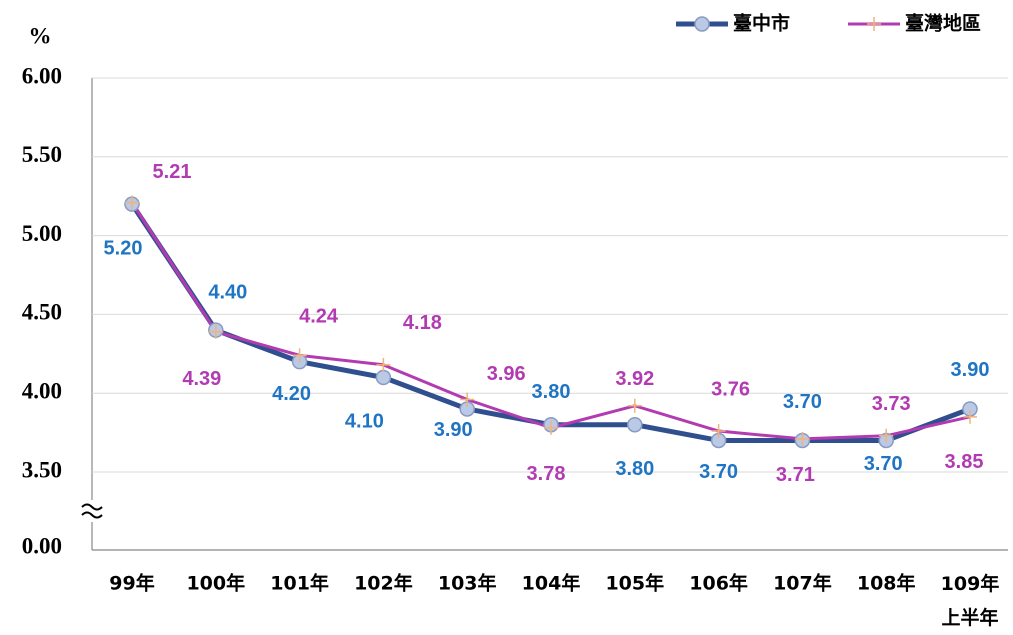 The image size is (1013, 635). Describe the element at coordinates (201, 379) in the screenshot. I see `value-label: 4.39` at that location.